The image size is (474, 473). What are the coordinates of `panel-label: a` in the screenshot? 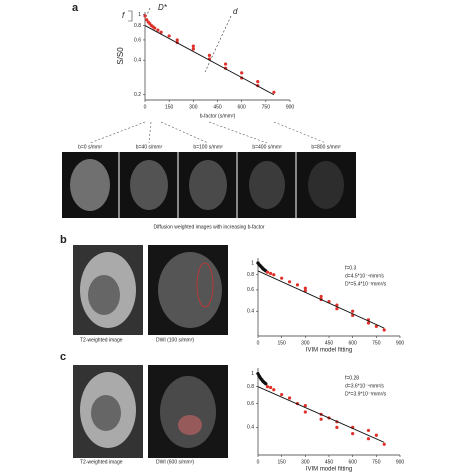 It's located at (75, 8).